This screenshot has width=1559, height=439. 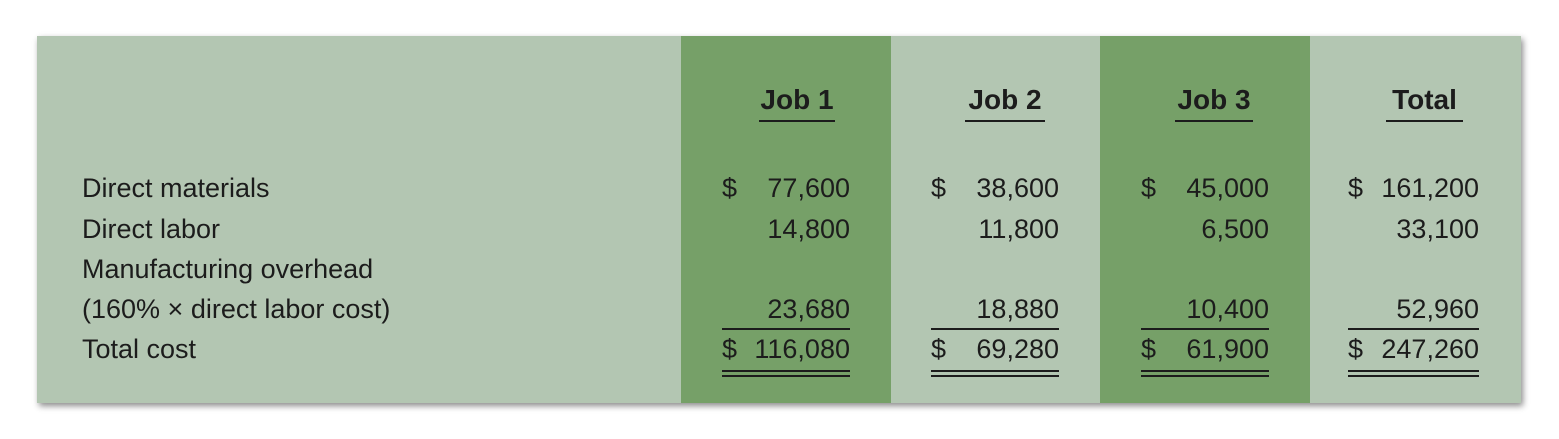 I want to click on cell-value: 23,680, so click(x=808, y=309).